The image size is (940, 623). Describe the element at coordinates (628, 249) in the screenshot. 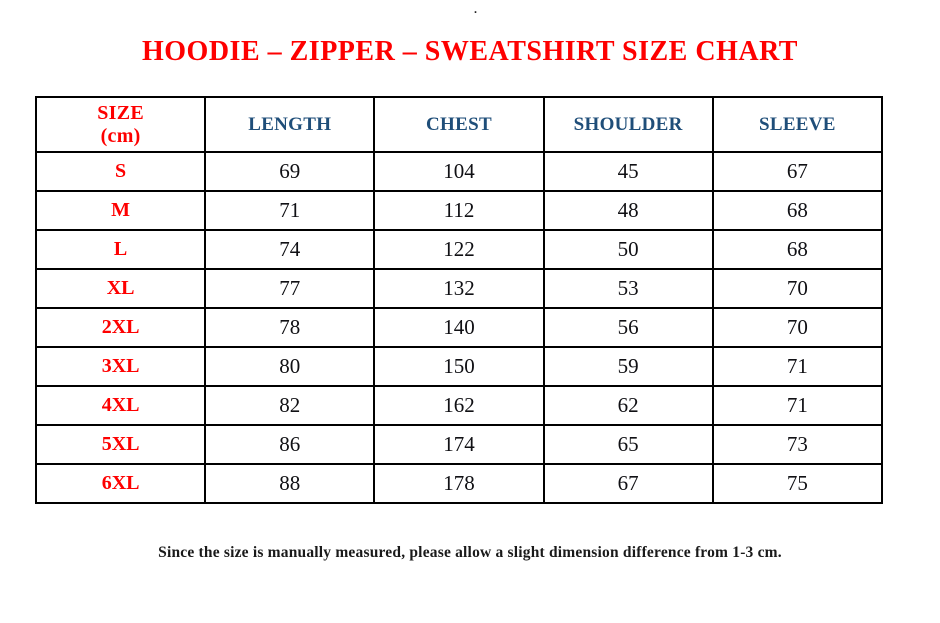

I see `measurement-cell: 50` at that location.